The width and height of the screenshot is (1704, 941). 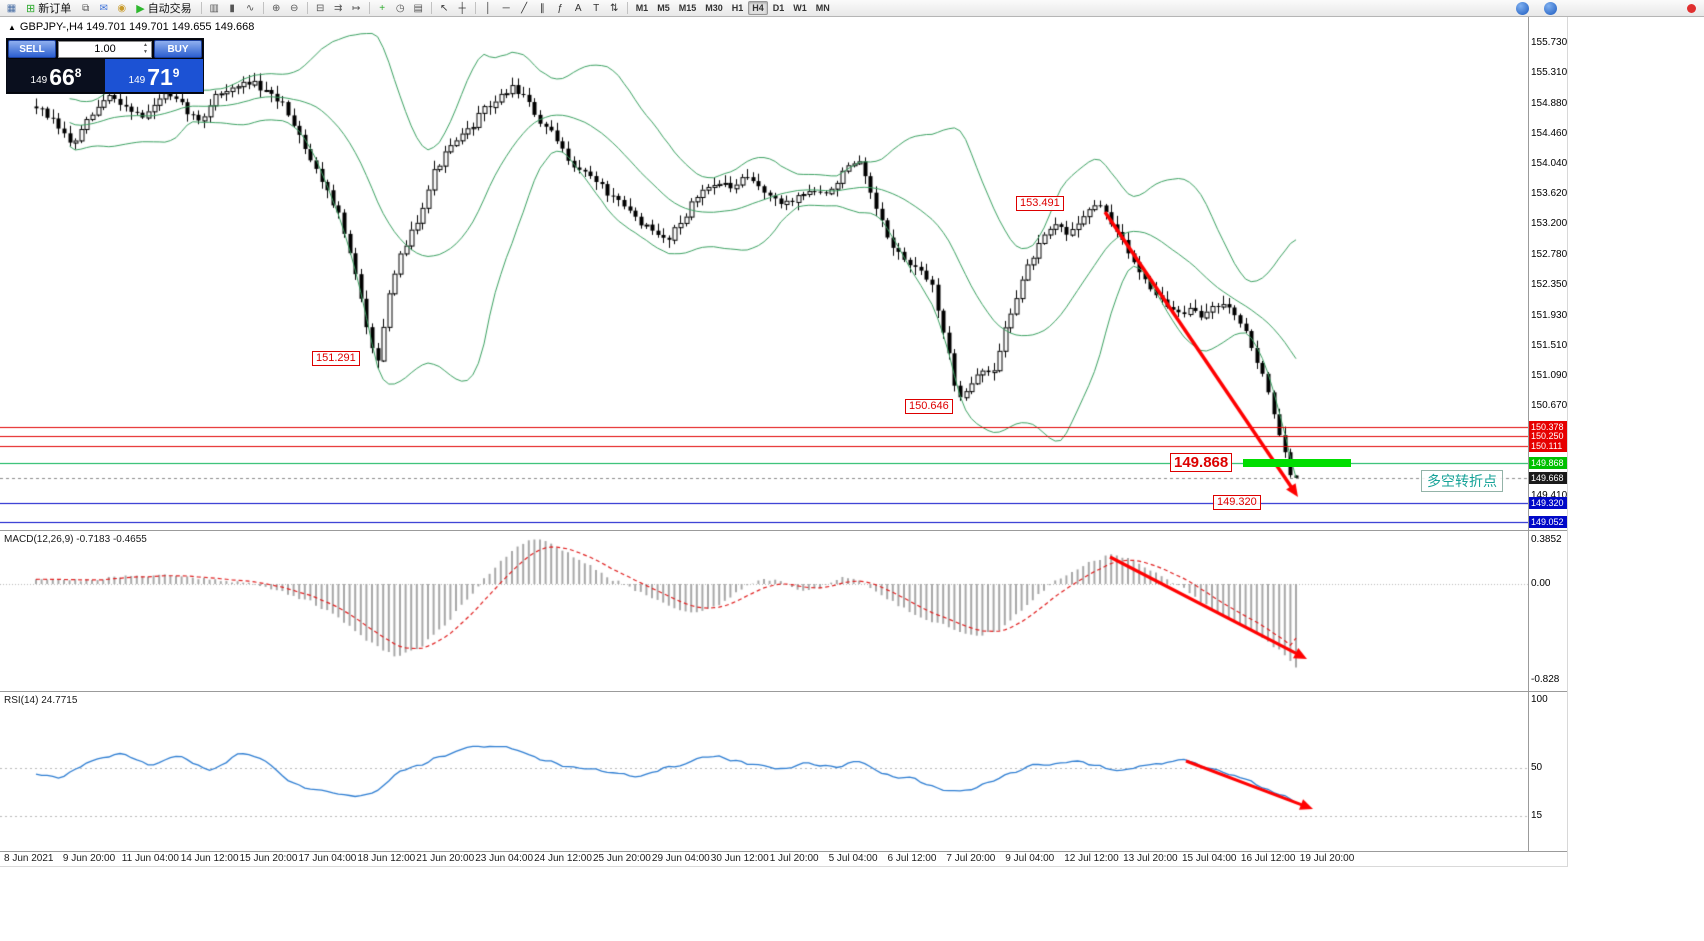 I want to click on time-axis-label: 15 Jul 04:00, so click(x=1209, y=858).